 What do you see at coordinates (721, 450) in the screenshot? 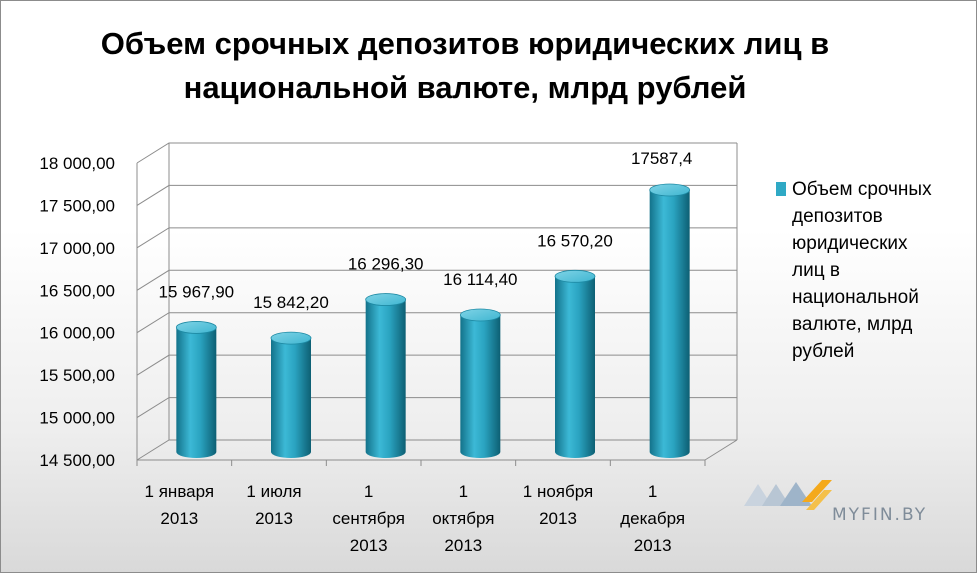
I see `floor-edge` at bounding box center [721, 450].